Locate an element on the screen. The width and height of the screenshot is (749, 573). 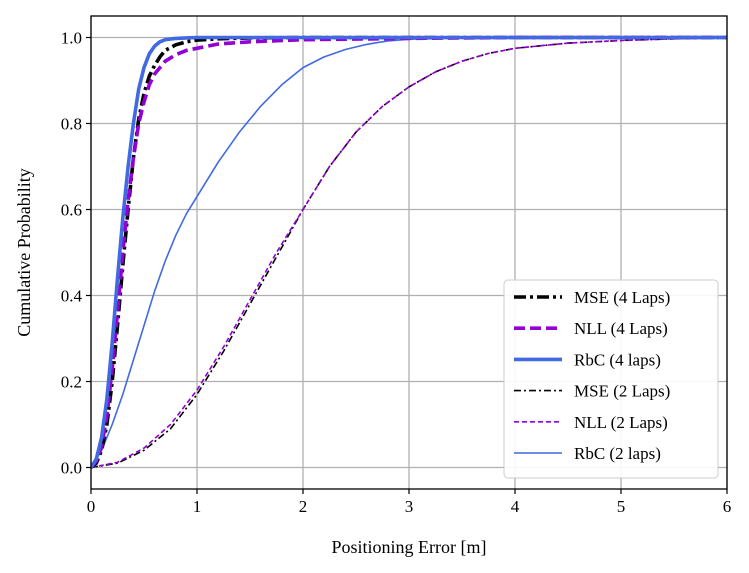
legend-box is located at coordinates (611, 379).